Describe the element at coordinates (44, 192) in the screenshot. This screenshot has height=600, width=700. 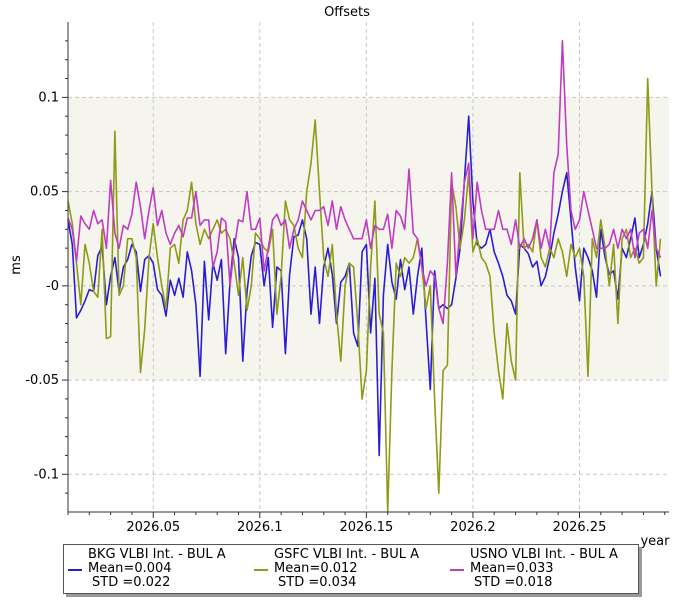
I see `y-tick-label: 0.05` at that location.